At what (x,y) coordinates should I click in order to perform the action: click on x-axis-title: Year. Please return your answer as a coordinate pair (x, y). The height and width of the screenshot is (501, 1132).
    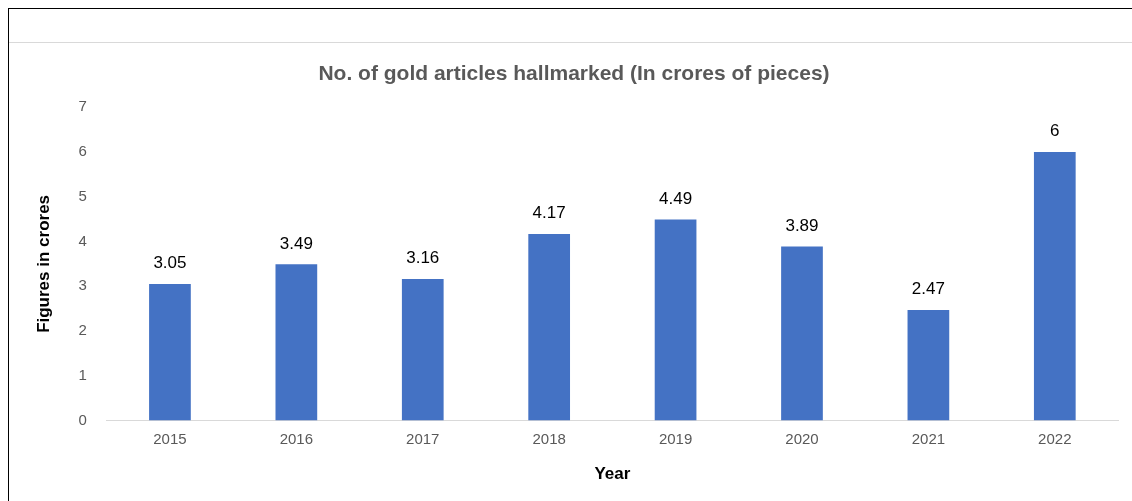
    Looking at the image, I should click on (612, 474).